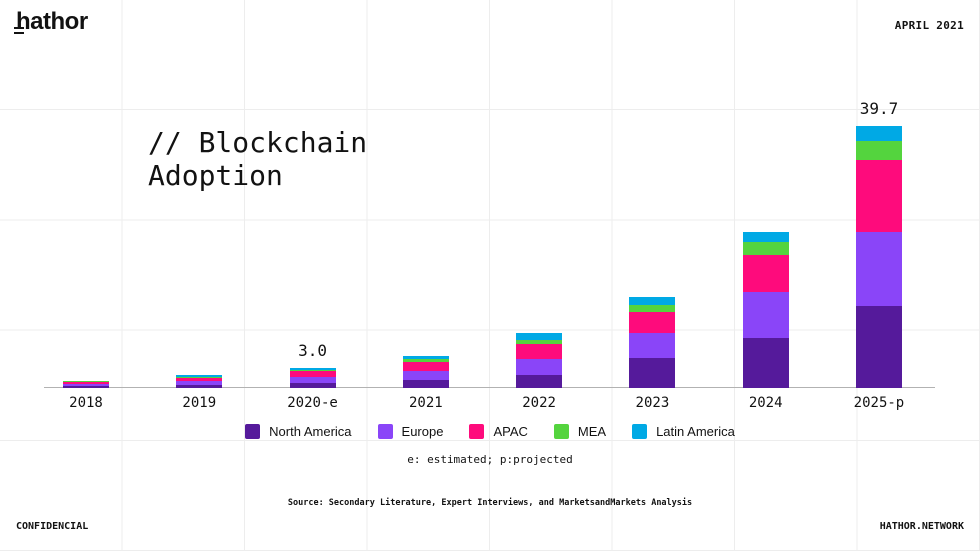  I want to click on bar-2024, so click(765, 310).